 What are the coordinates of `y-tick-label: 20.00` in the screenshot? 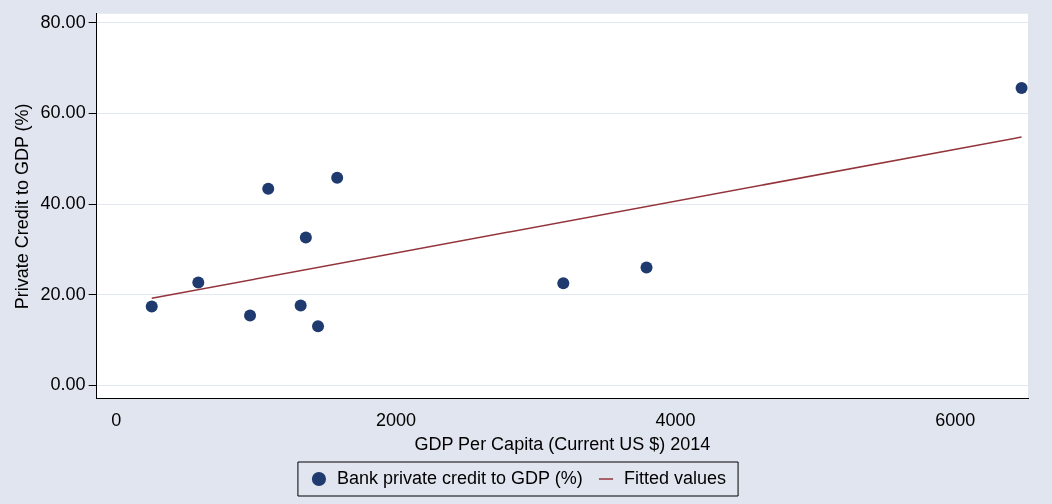 It's located at (63, 293).